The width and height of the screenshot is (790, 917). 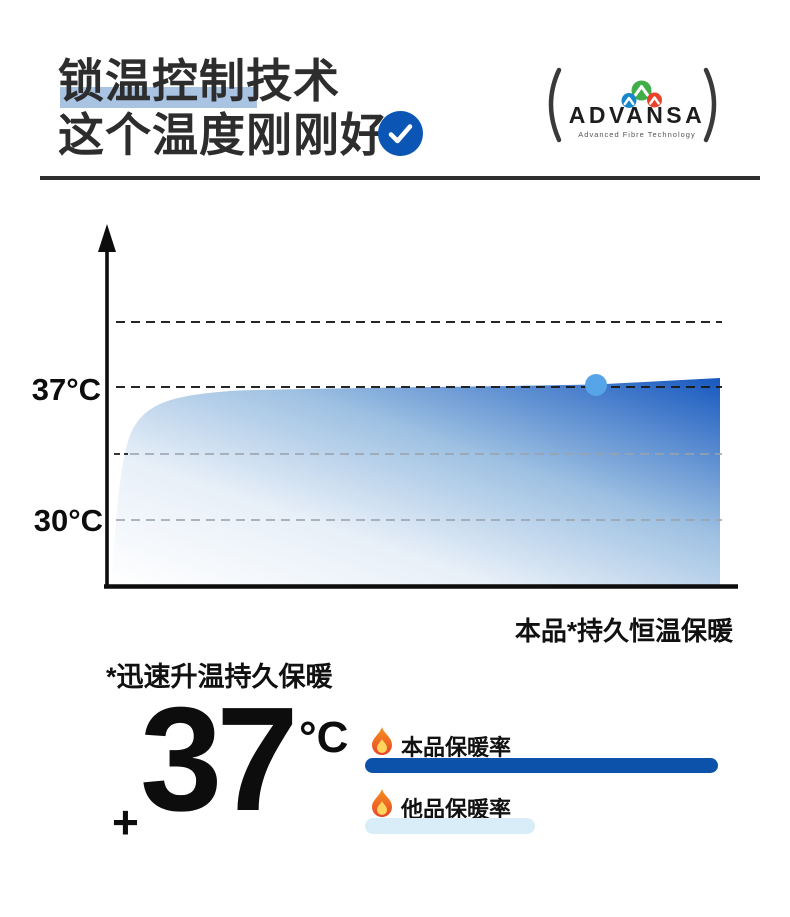 What do you see at coordinates (66, 389) in the screenshot?
I see `y-tick-37: 37°C` at bounding box center [66, 389].